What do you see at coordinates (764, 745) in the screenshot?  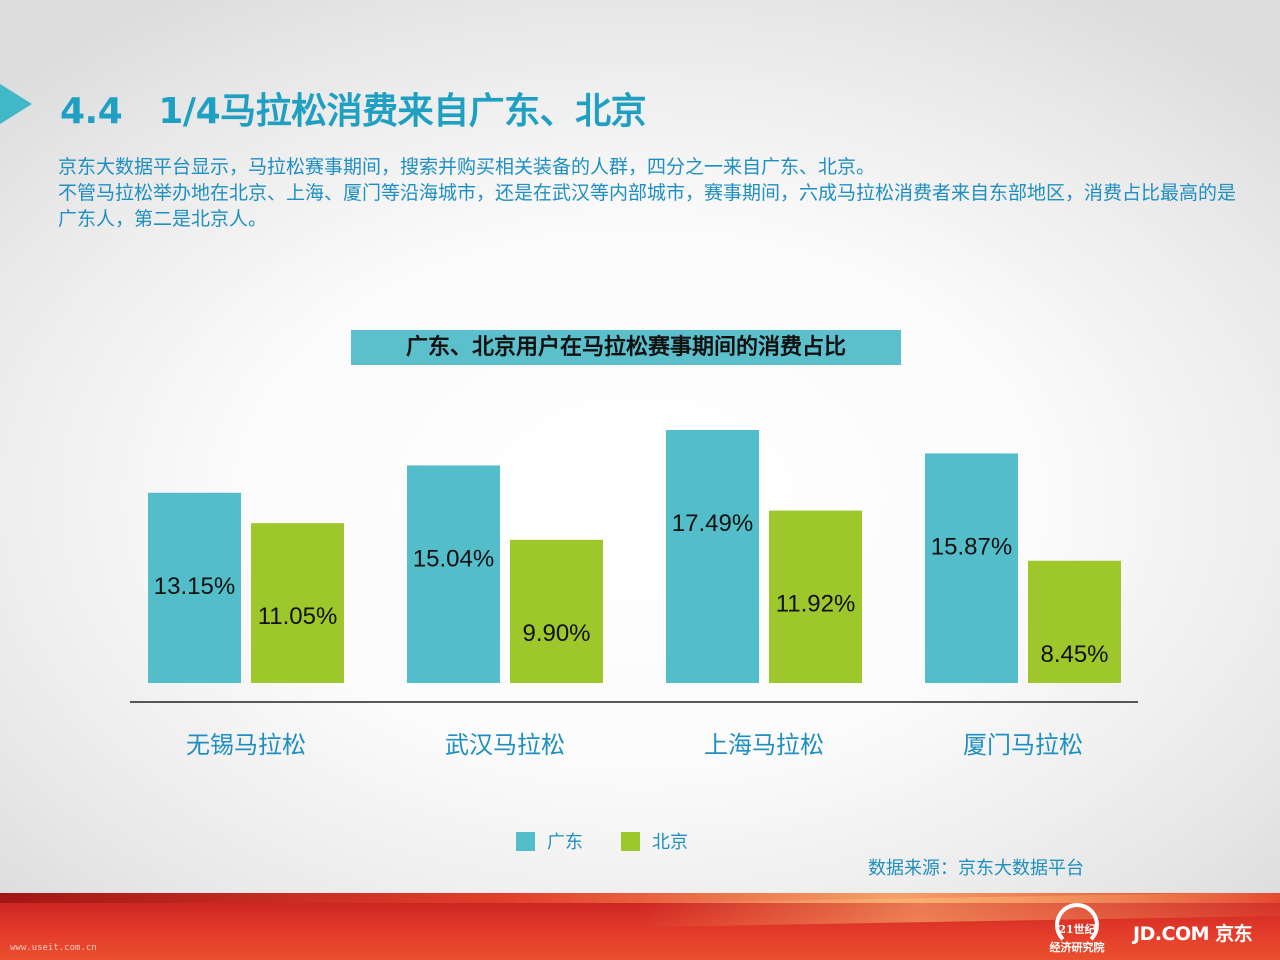 I see `category-label-2: 上海马拉松` at bounding box center [764, 745].